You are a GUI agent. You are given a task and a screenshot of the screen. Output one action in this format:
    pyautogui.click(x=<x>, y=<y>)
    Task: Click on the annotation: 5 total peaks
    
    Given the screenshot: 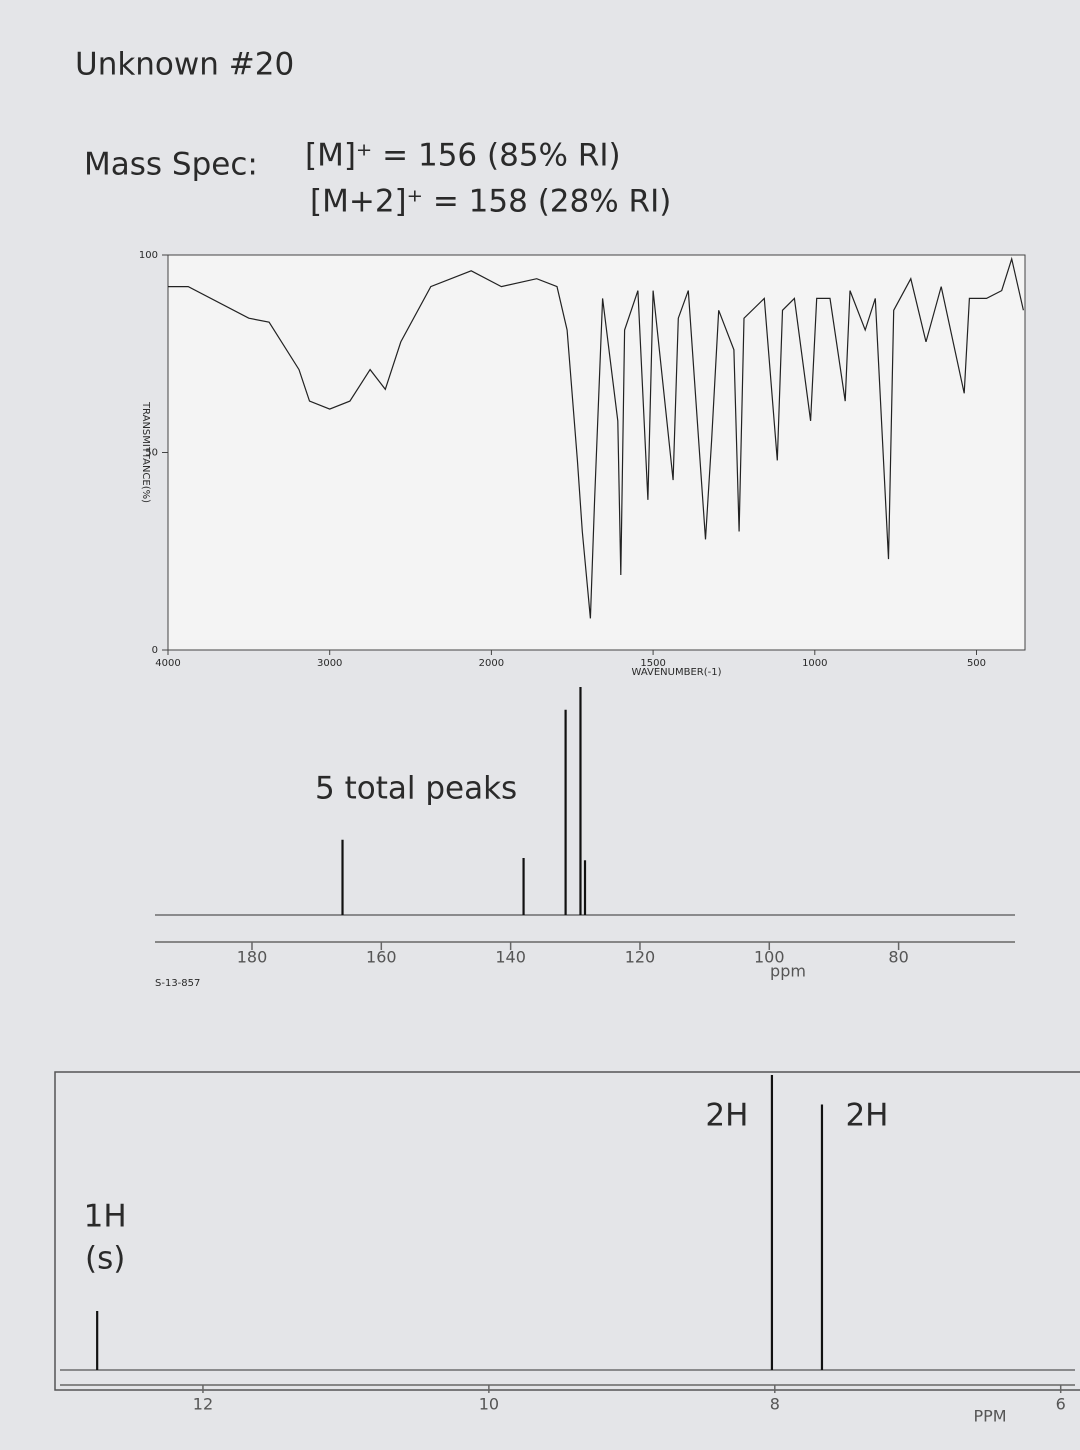 What is the action you would take?
    pyautogui.click(x=416, y=789)
    